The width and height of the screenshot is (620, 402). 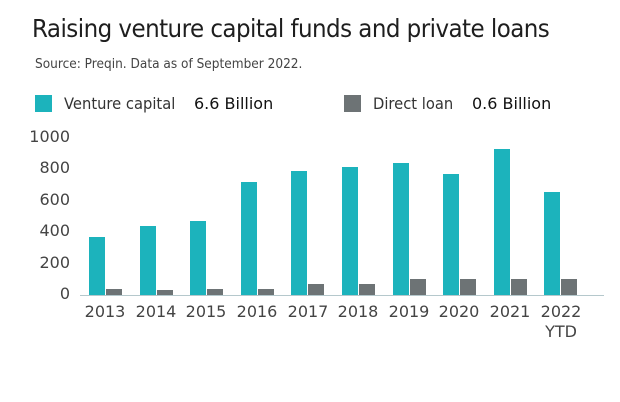 What do you see at coordinates (105, 311) in the screenshot?
I see `x-tick: 2013` at bounding box center [105, 311].